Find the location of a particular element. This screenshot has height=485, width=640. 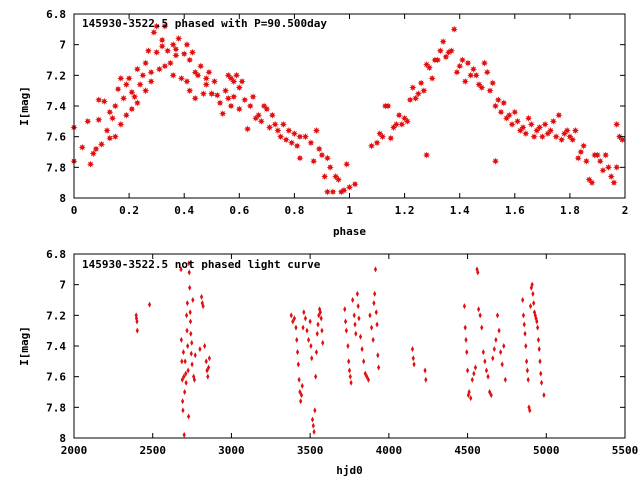

x-axis-label: phase is located at coordinates (349, 231).